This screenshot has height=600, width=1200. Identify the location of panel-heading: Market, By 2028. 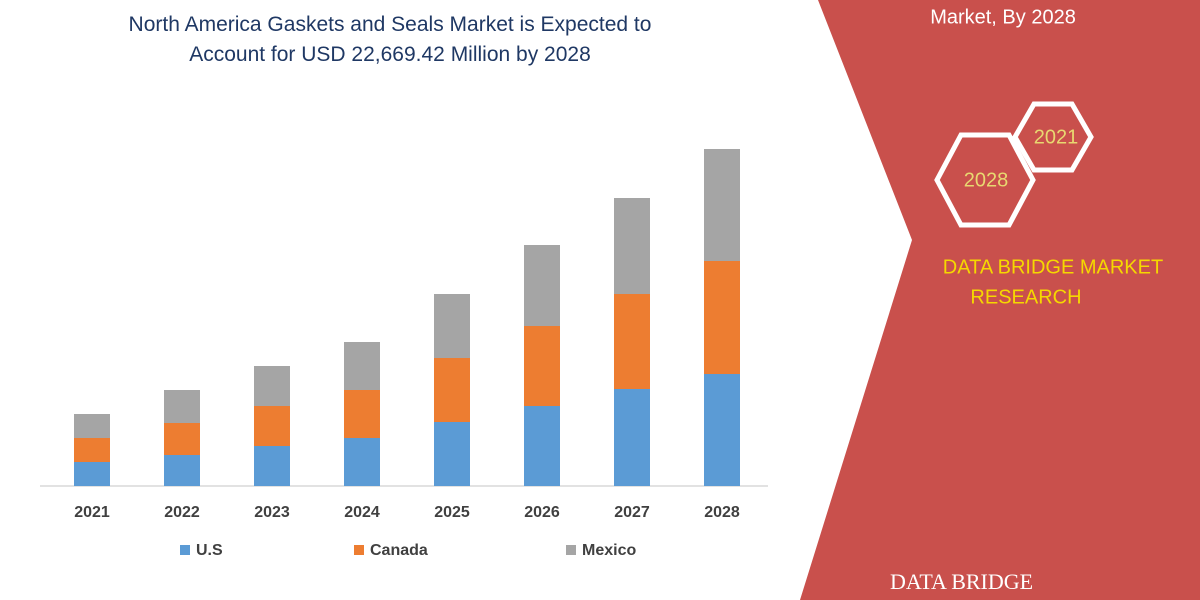
(1003, 17).